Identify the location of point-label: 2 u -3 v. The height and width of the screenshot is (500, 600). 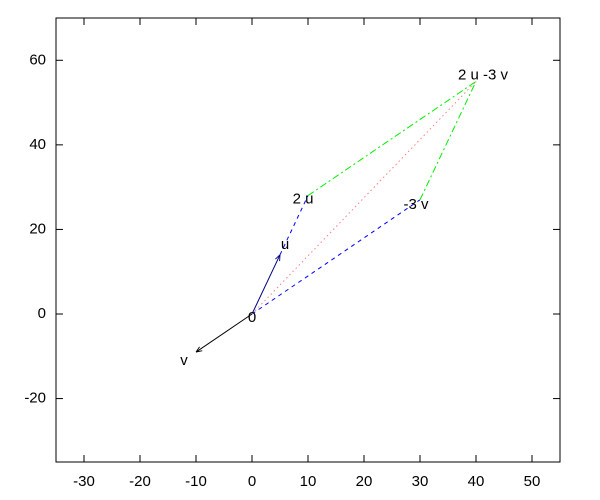
(483, 74).